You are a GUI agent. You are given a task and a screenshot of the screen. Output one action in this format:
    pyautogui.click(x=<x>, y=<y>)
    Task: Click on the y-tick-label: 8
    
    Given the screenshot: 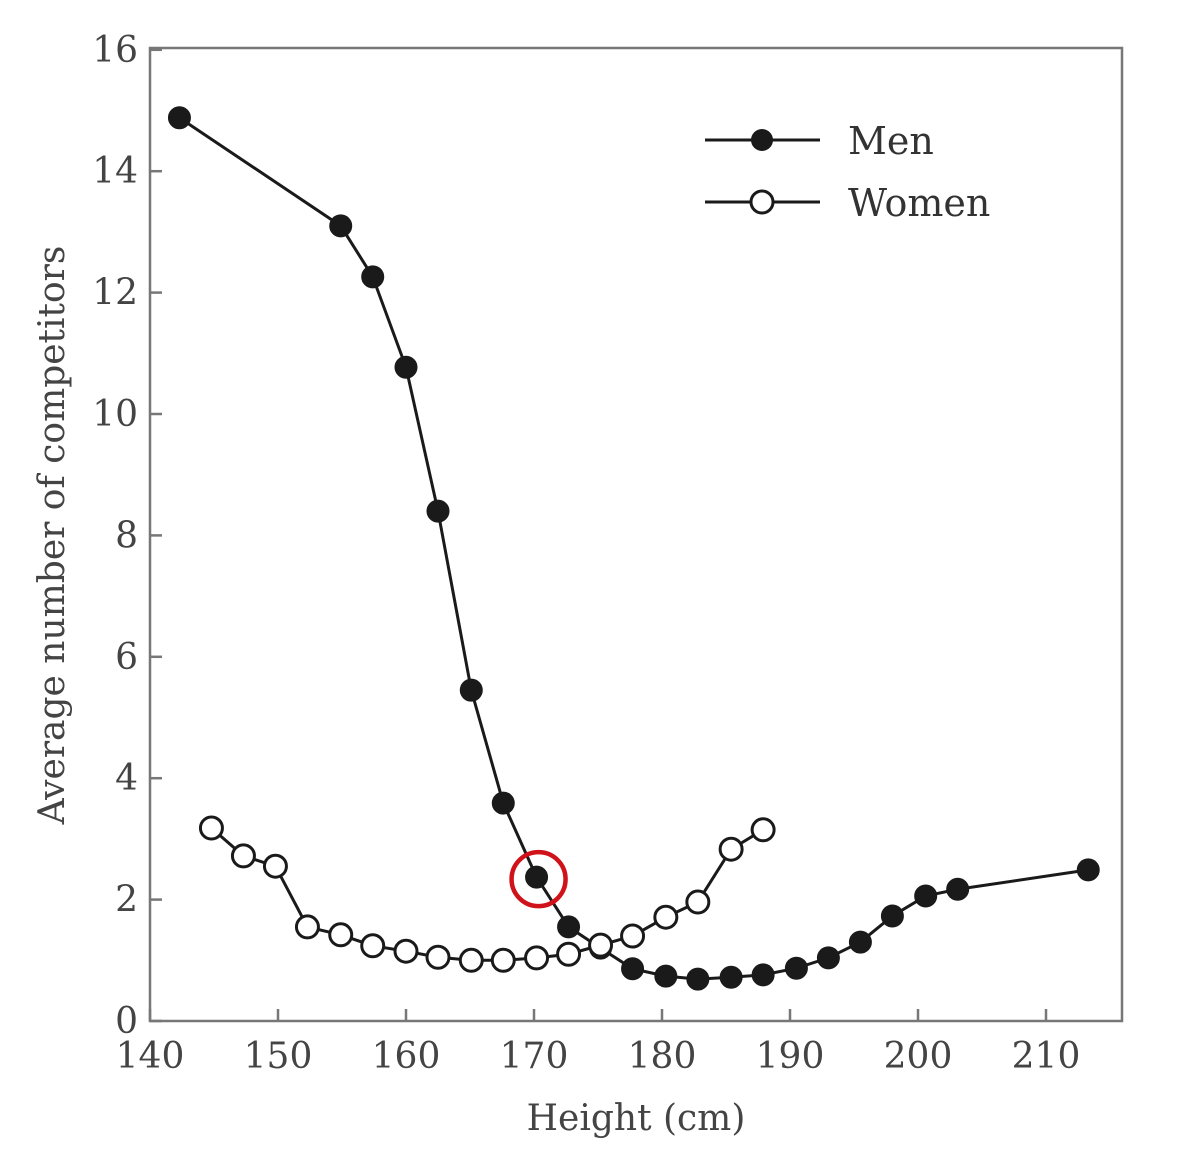 What is the action you would take?
    pyautogui.click(x=126, y=535)
    